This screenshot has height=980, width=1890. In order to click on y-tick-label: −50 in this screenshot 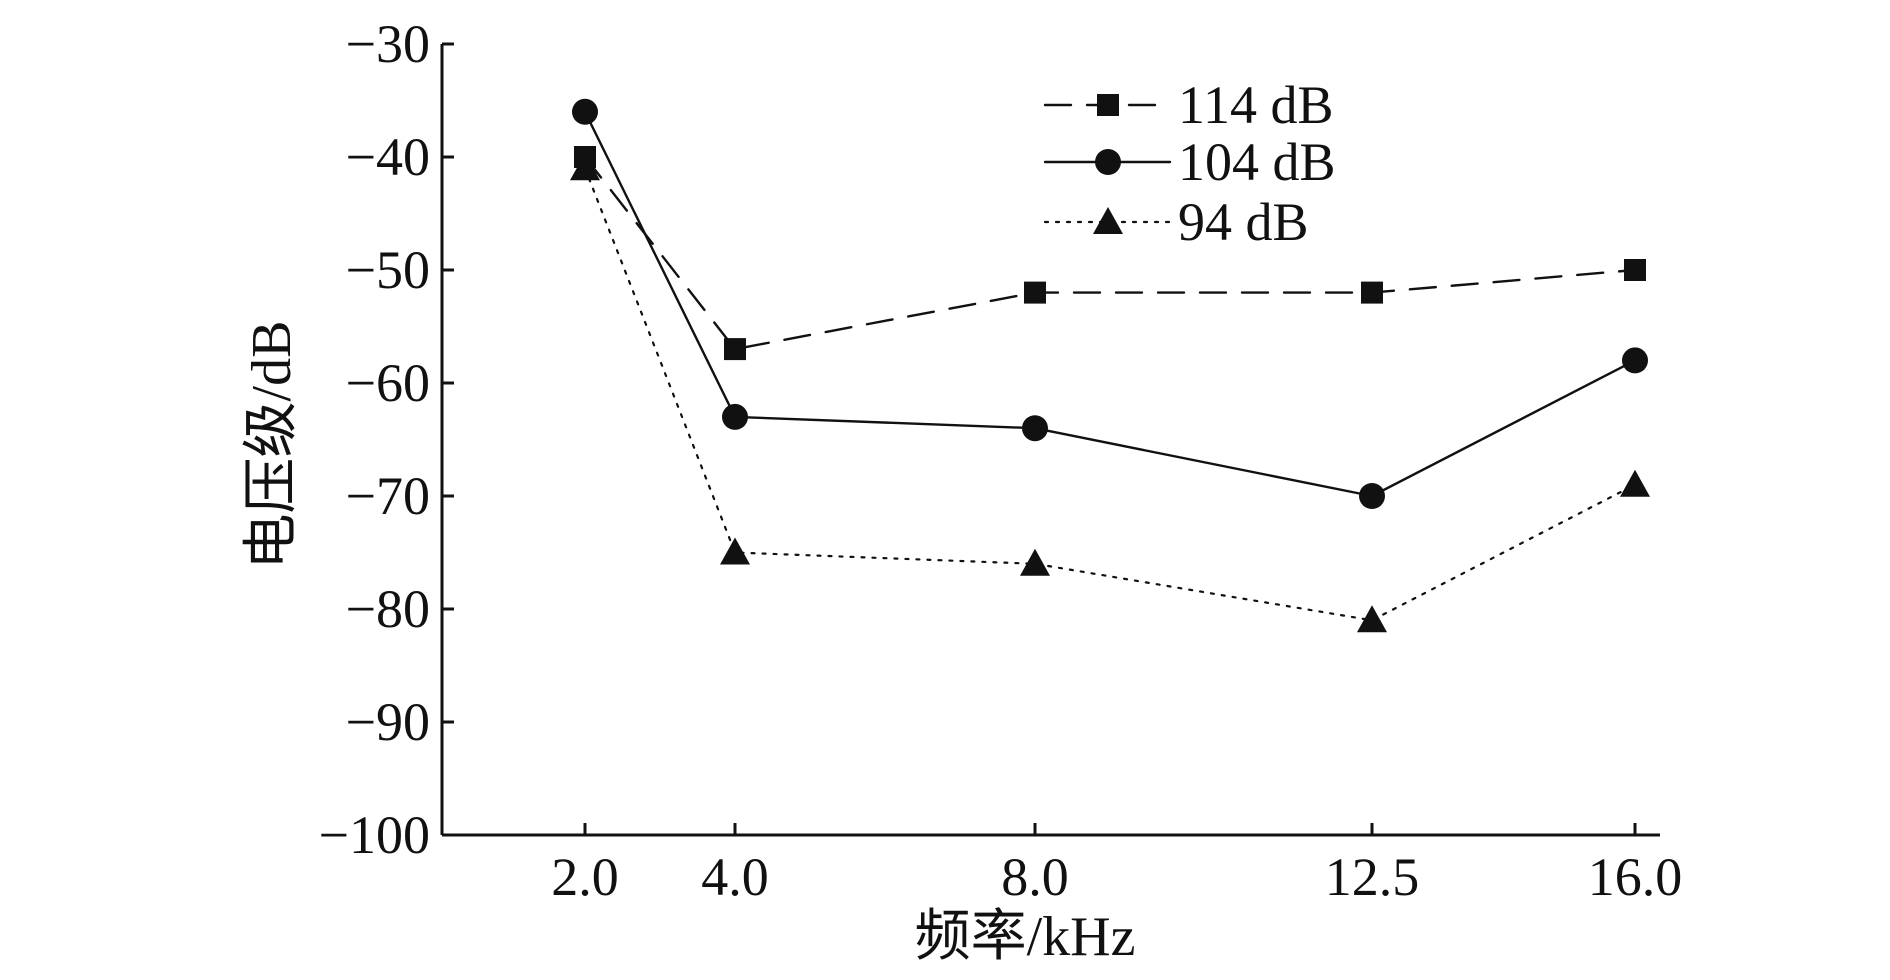, I will do `click(388, 270)`.